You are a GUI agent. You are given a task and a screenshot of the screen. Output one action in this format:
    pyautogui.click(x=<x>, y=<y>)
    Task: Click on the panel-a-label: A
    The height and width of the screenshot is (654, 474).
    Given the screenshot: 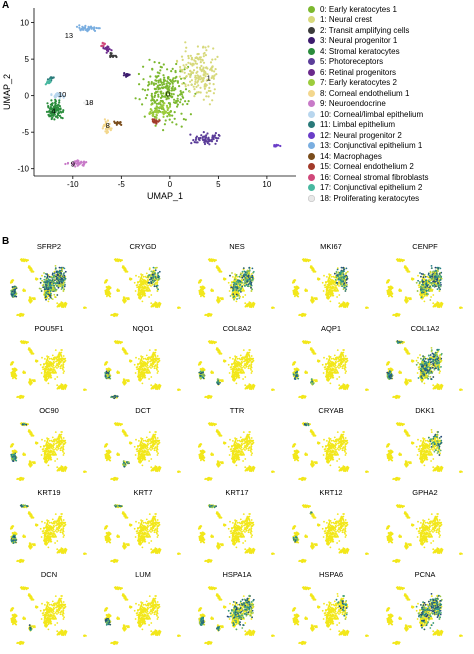 What is the action you would take?
    pyautogui.click(x=6, y=5)
    